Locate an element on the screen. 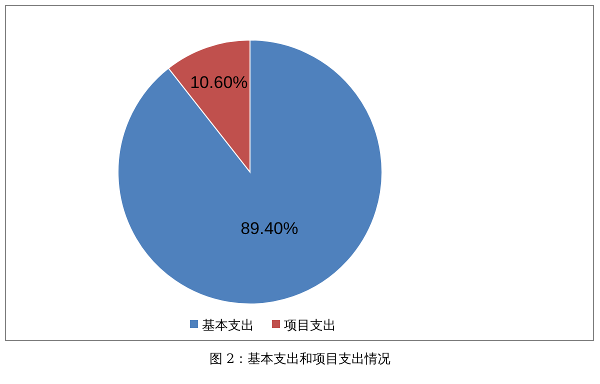 The height and width of the screenshot is (384, 600). caption: 图 2：基本支出和项目支出情况 is located at coordinates (300, 359).